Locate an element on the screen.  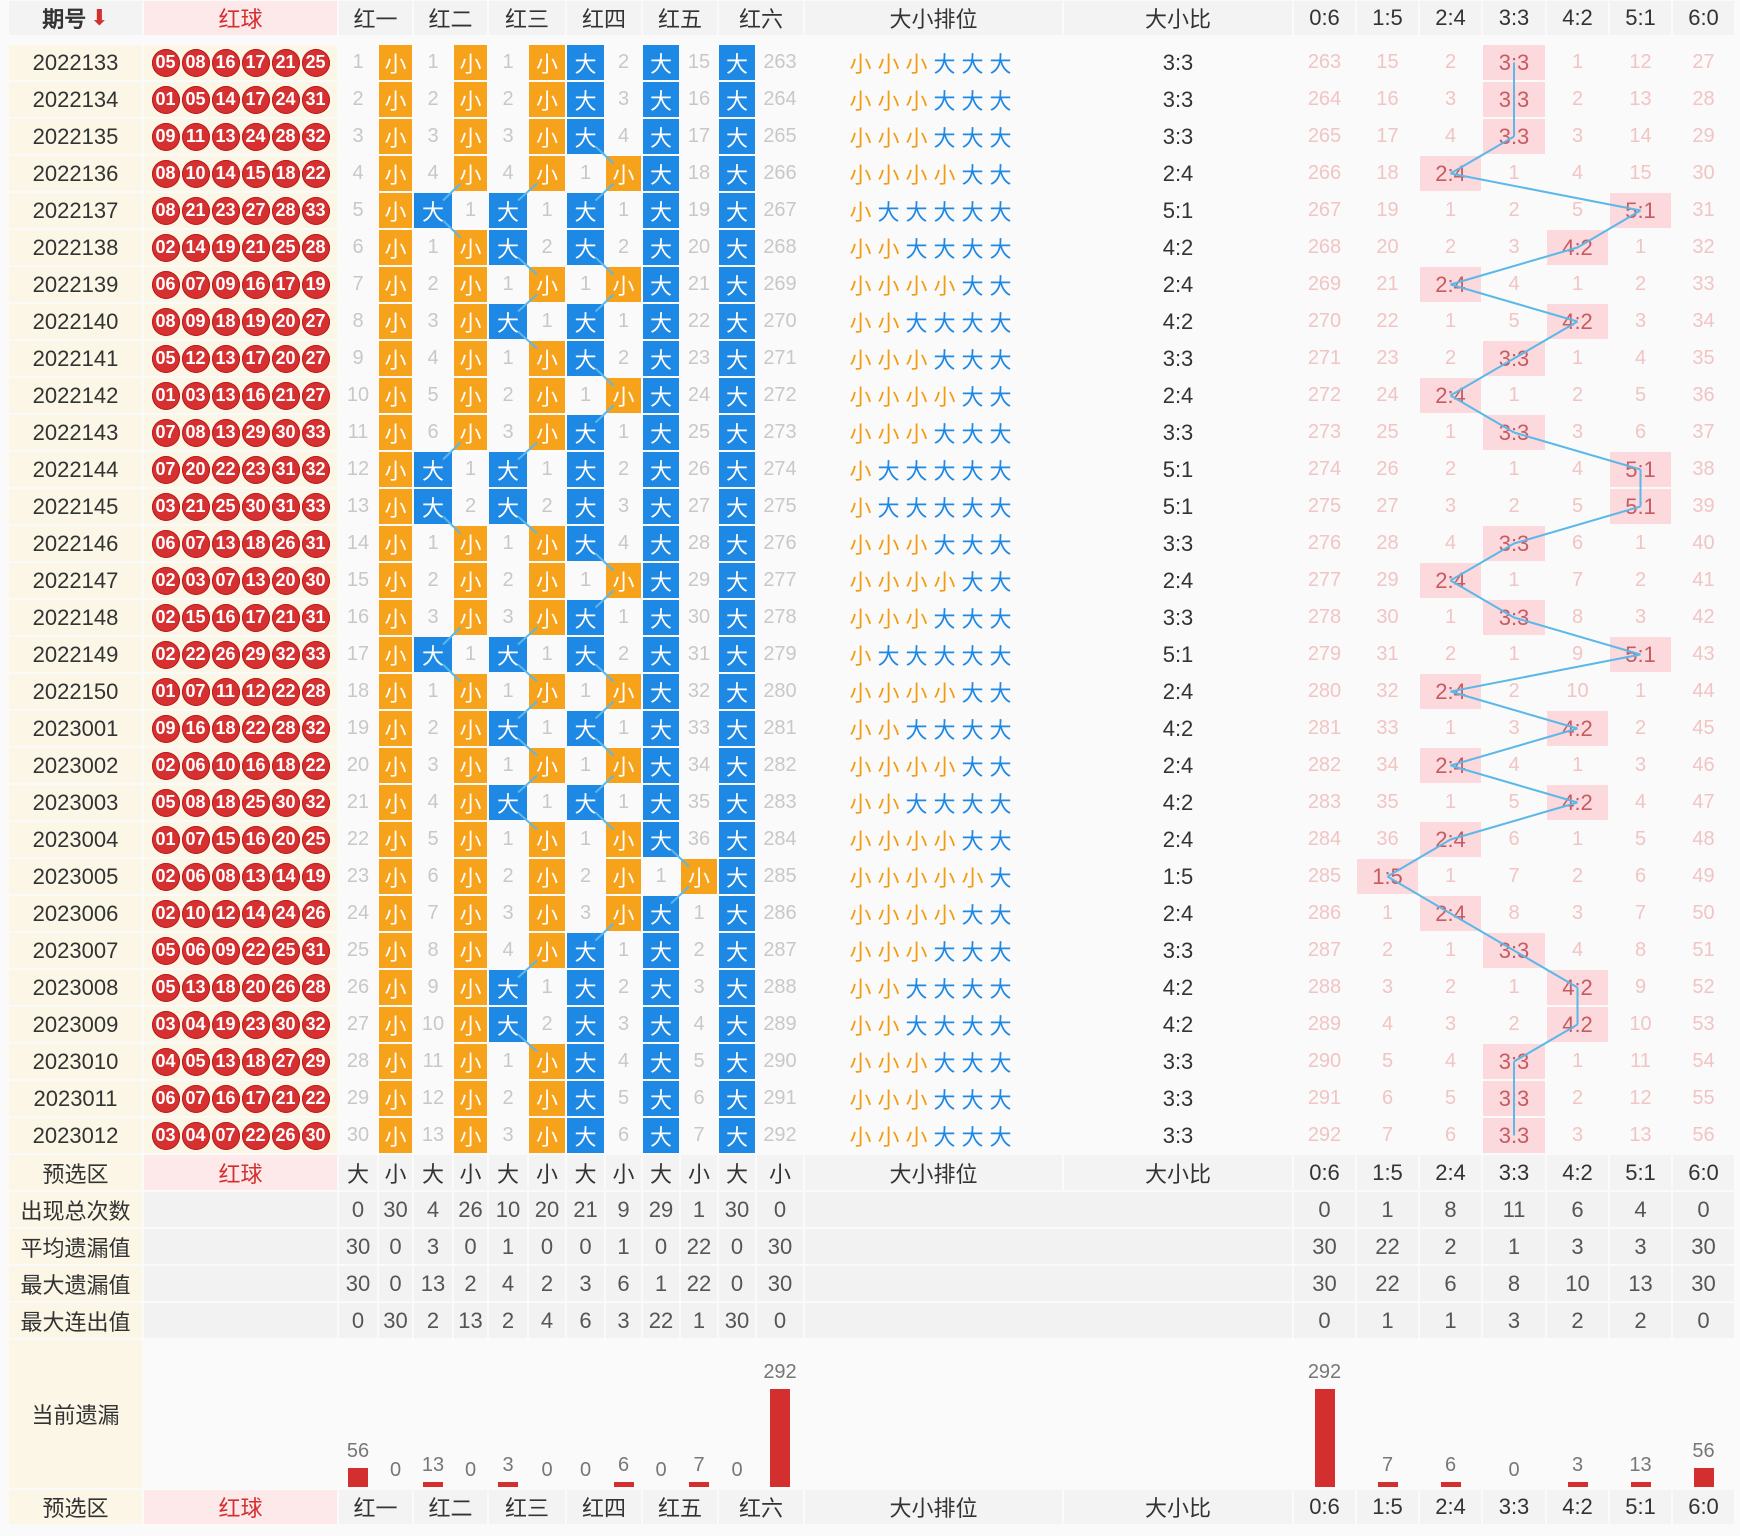
bottom-ratio-col-header-3: 3:3 is located at coordinates (1514, 1507).